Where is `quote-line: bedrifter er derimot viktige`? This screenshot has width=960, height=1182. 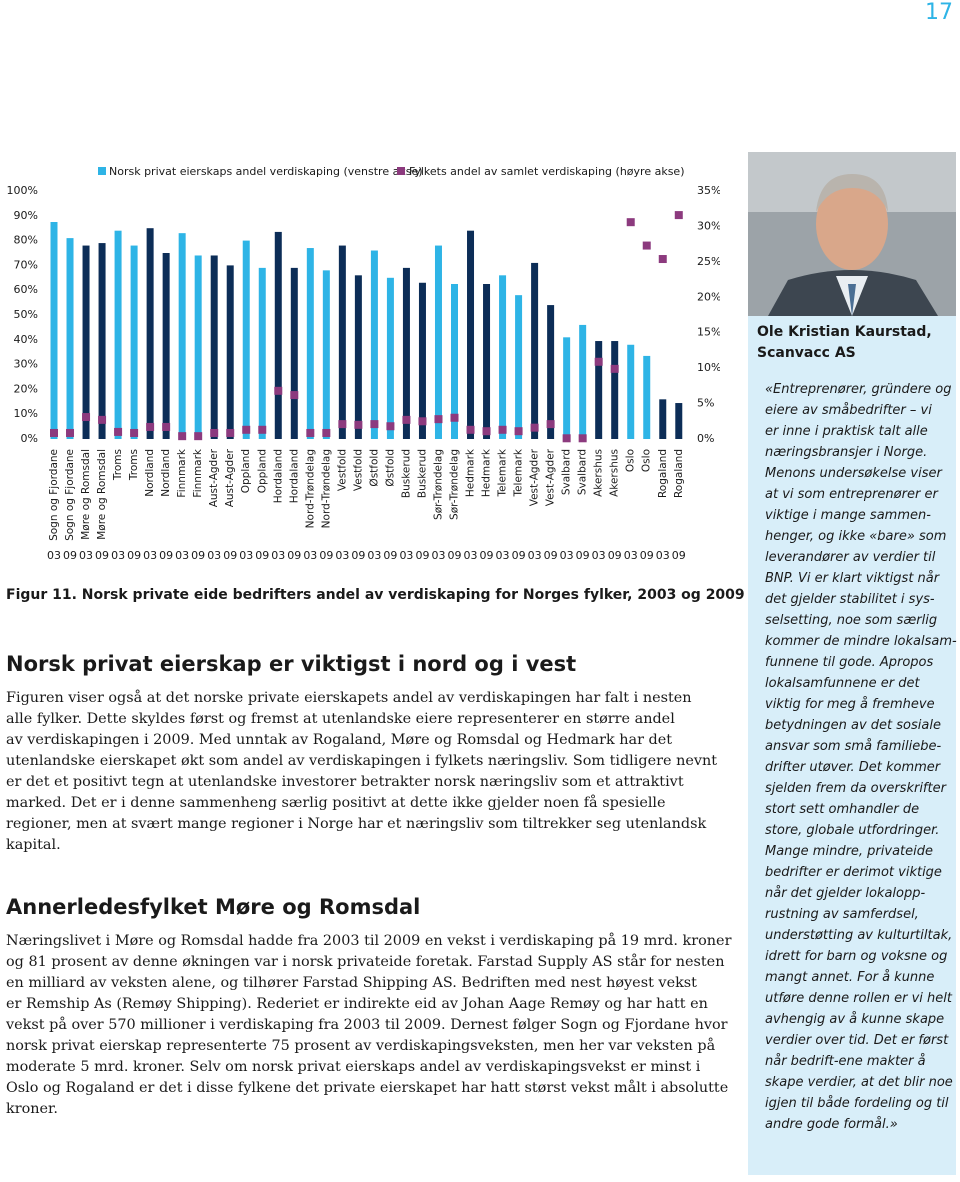 quote-line: bedrifter er derimot viktige is located at coordinates (853, 872).